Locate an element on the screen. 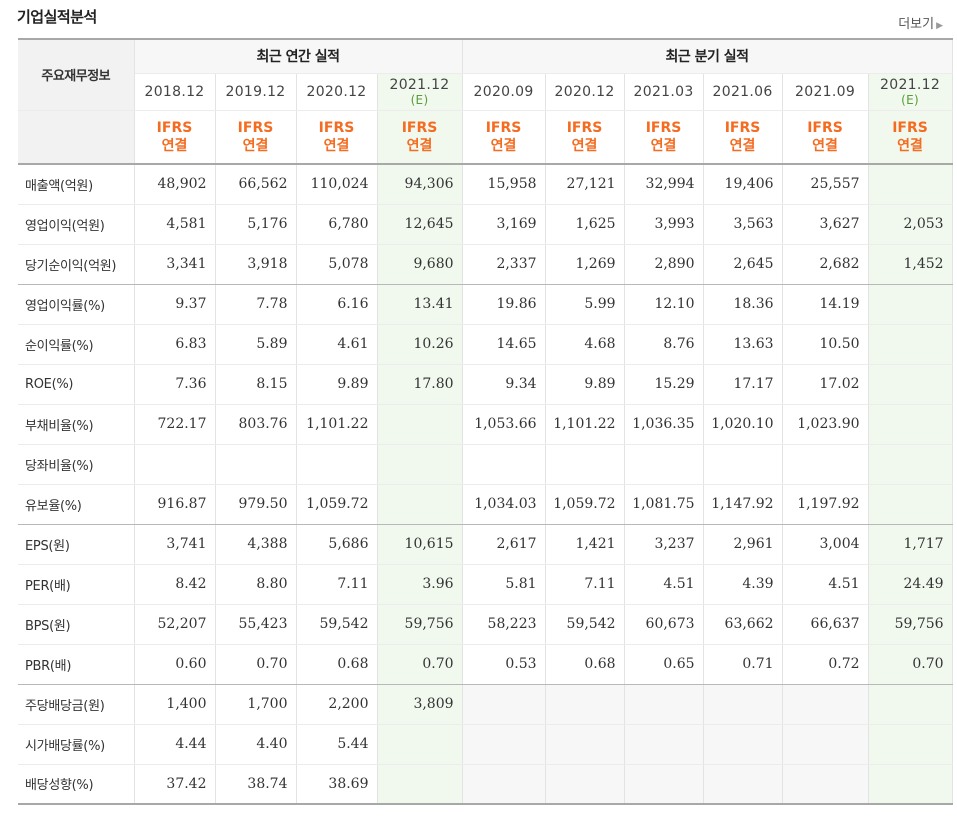  table-cell: 1,020.10 is located at coordinates (743, 424).